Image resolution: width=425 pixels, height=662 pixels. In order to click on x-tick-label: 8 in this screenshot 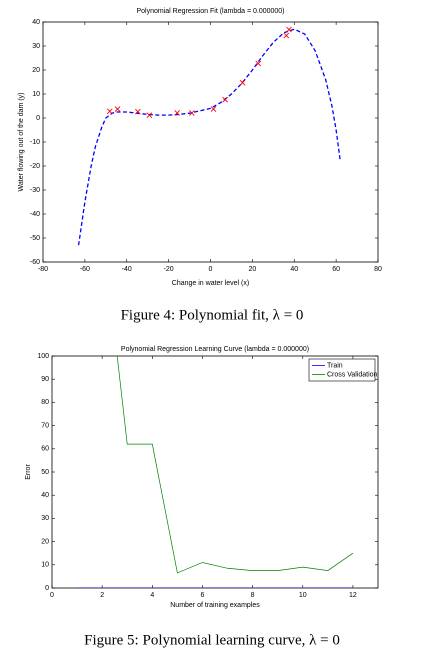, I will do `click(253, 595)`.